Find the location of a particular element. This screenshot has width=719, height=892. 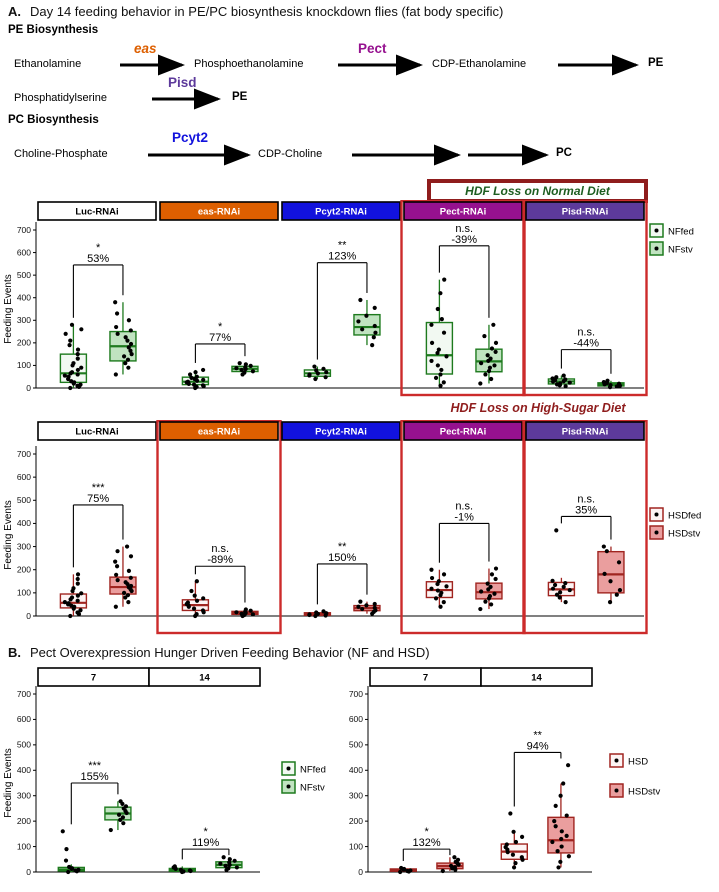

y-tick-label: 600 is located at coordinates (356, 719).